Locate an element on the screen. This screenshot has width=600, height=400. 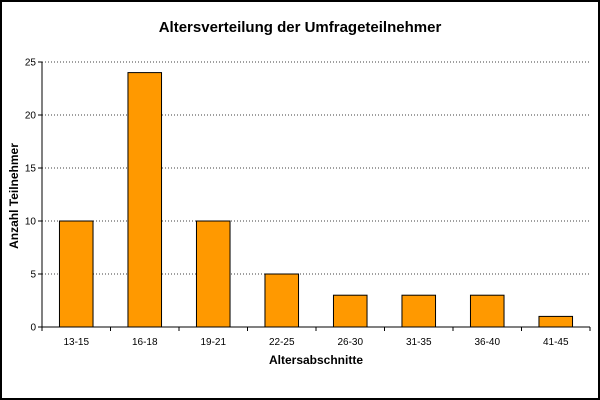
y-tick-label: 20 is located at coordinates (31, 116).